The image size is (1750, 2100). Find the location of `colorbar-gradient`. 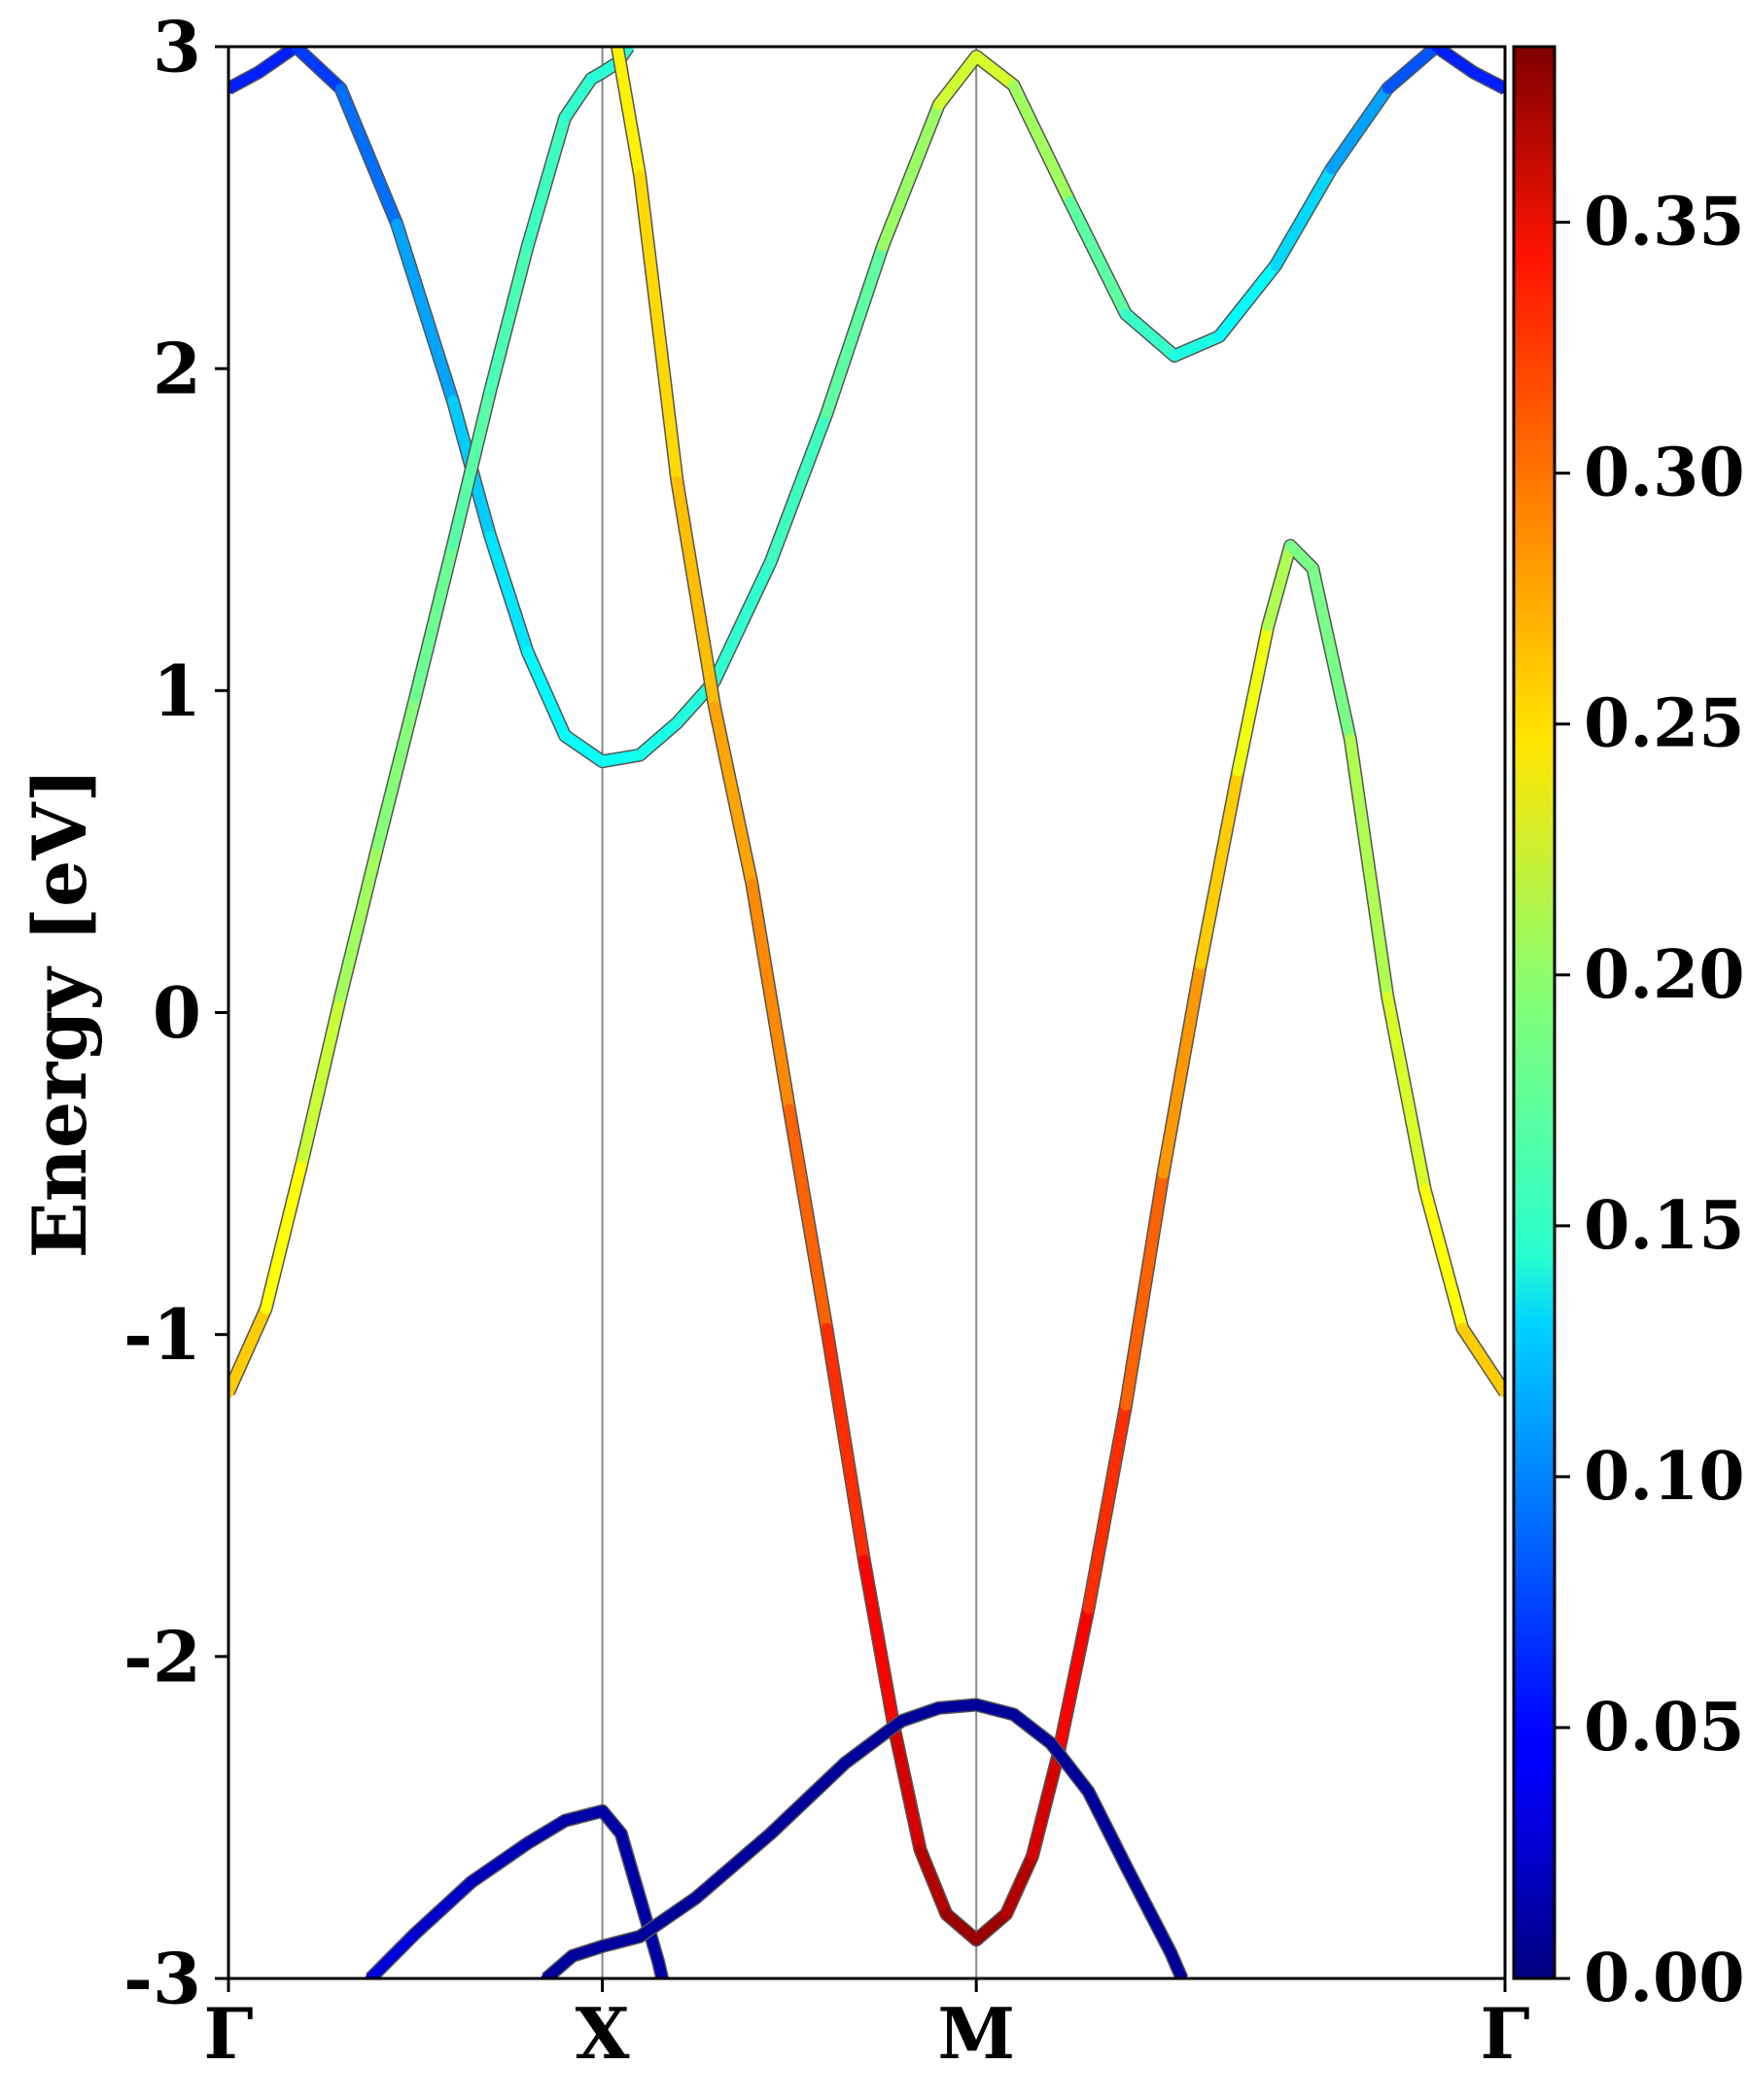

colorbar-gradient is located at coordinates (1534, 1012).